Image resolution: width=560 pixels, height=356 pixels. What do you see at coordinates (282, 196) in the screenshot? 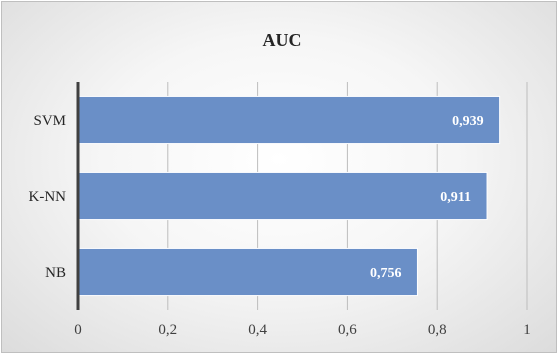
I see `bar-k-nn` at bounding box center [282, 196].